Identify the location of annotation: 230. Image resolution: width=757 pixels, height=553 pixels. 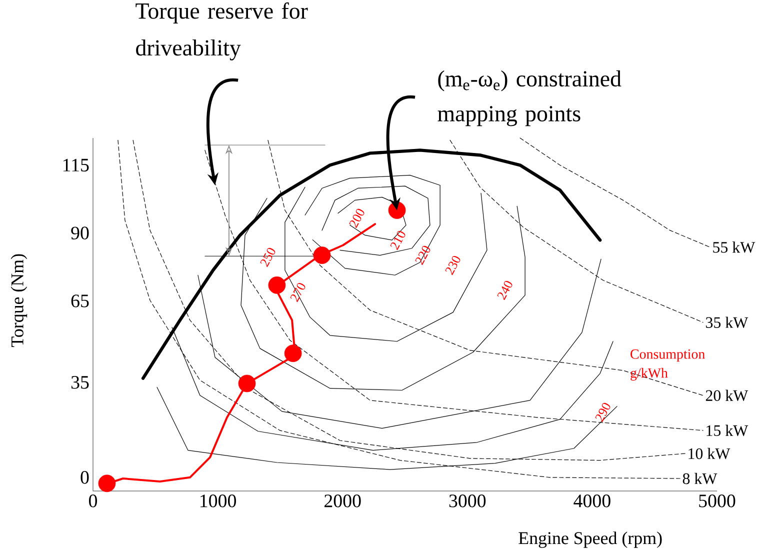
(452, 266).